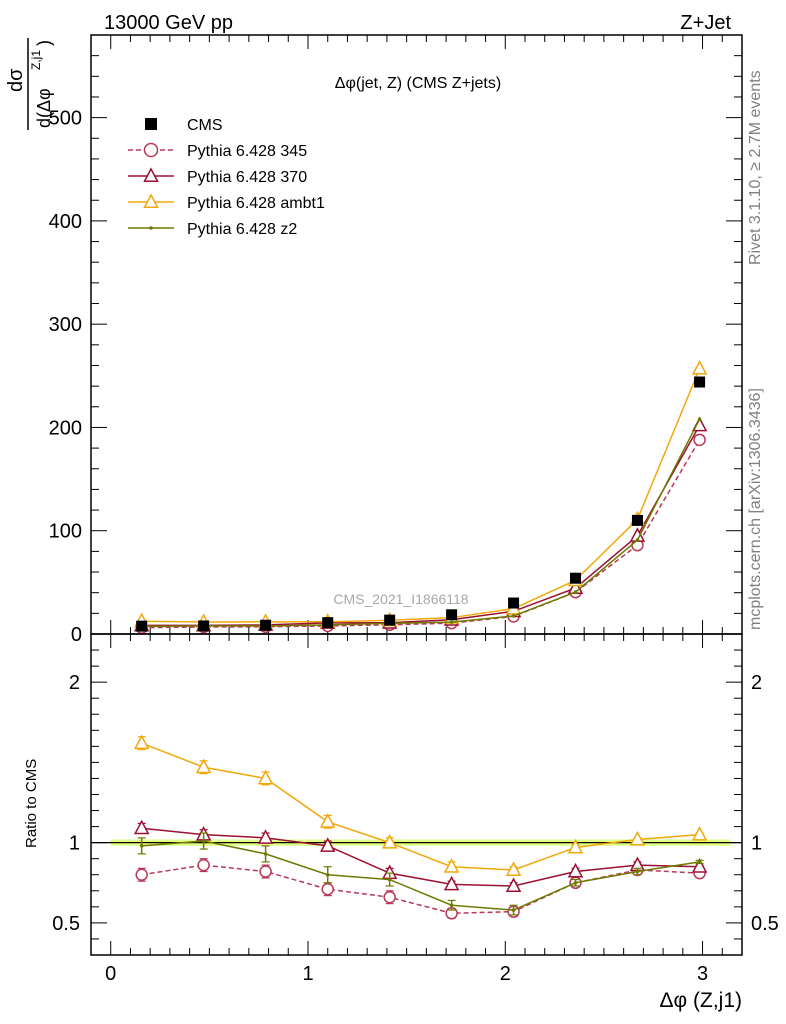 The height and width of the screenshot is (1024, 786). Describe the element at coordinates (65, 325) in the screenshot. I see `main-y-tick-label: 300` at that location.